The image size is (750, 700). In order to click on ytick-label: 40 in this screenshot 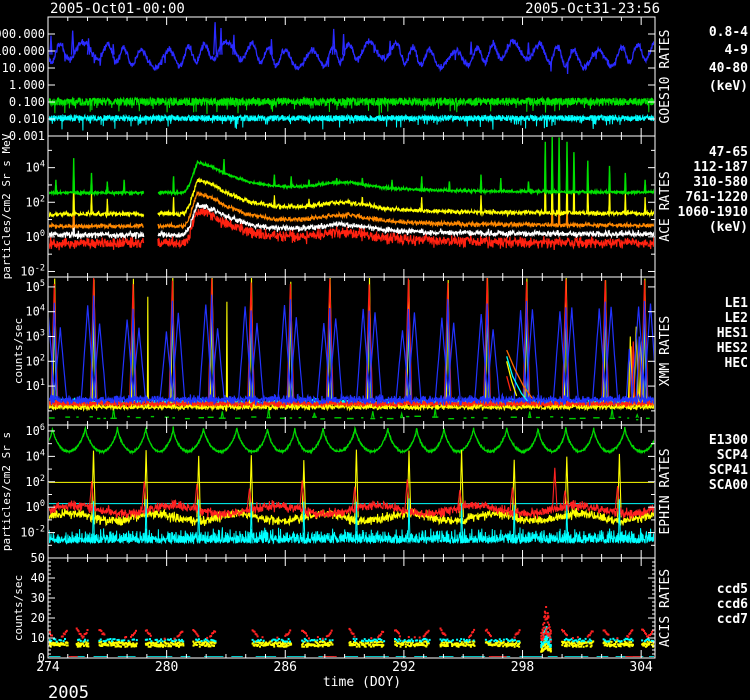, I will do `click(38, 578)`.